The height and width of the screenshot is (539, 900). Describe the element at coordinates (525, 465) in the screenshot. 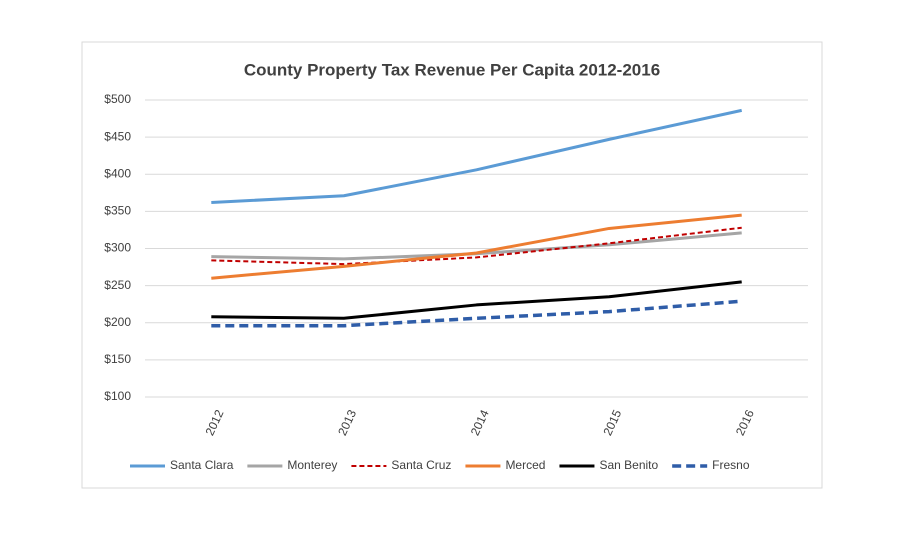

I see `legend-label: Merced` at that location.